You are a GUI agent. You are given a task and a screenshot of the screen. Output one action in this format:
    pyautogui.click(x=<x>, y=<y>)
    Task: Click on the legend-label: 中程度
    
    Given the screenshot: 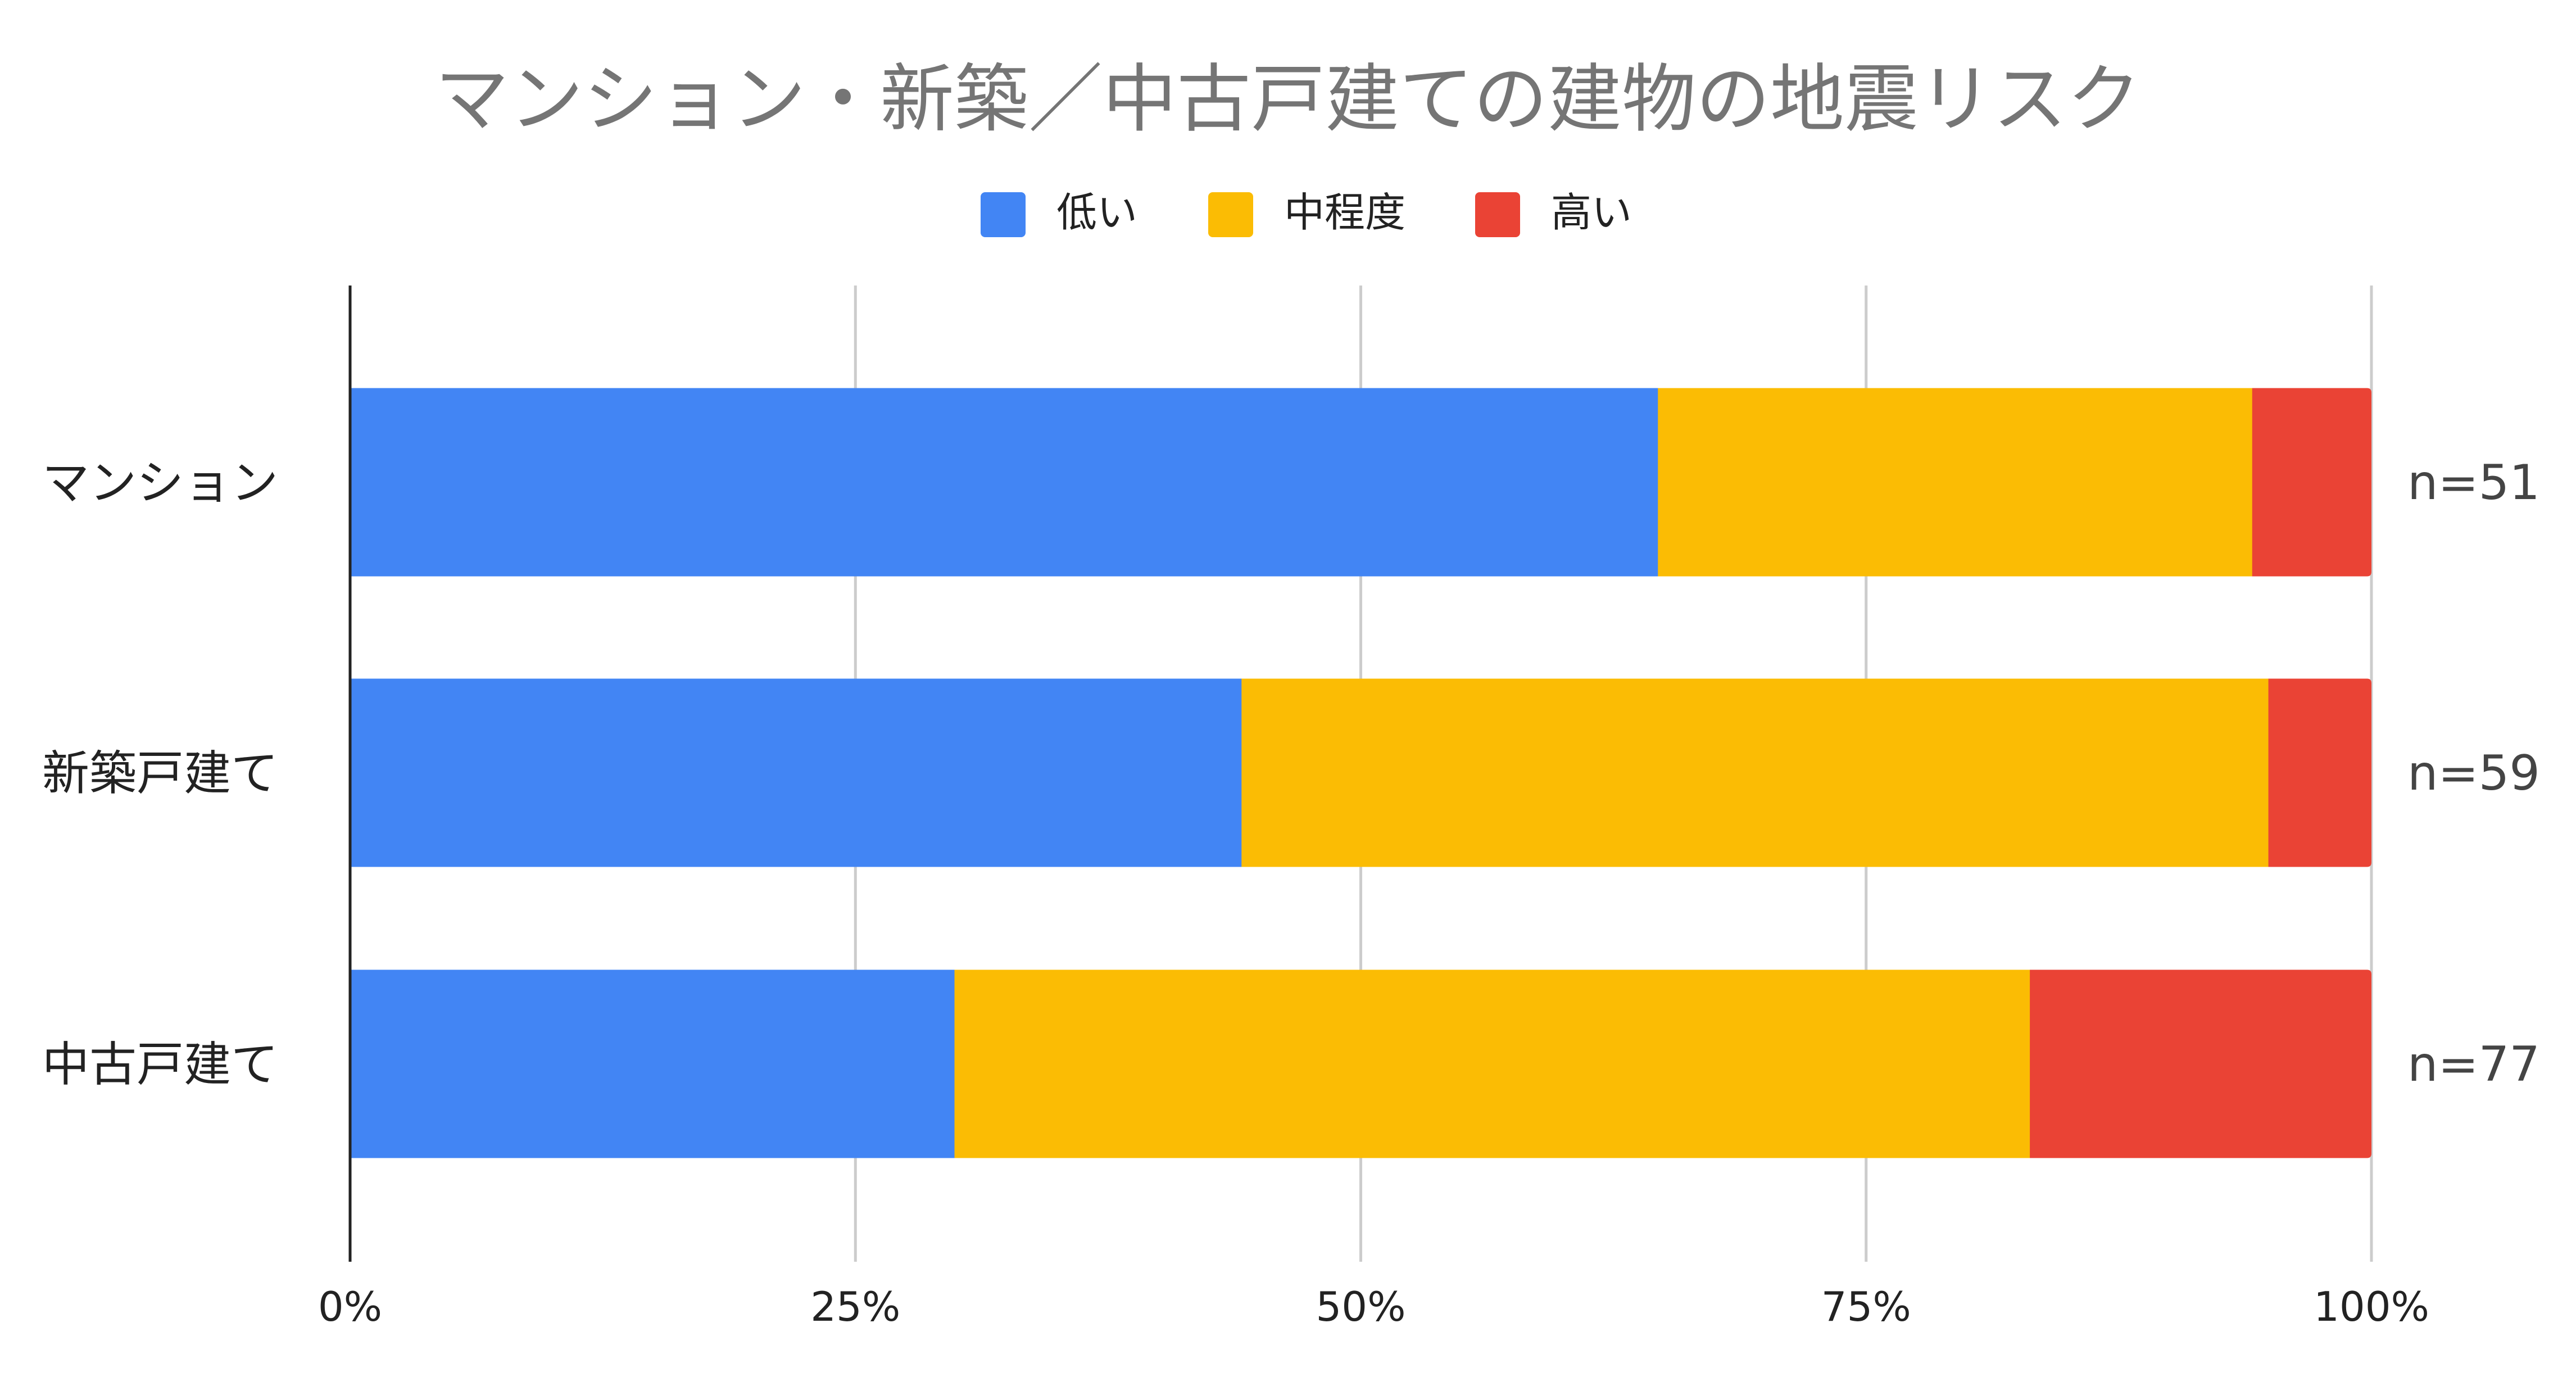 What is the action you would take?
    pyautogui.click(x=1344, y=212)
    